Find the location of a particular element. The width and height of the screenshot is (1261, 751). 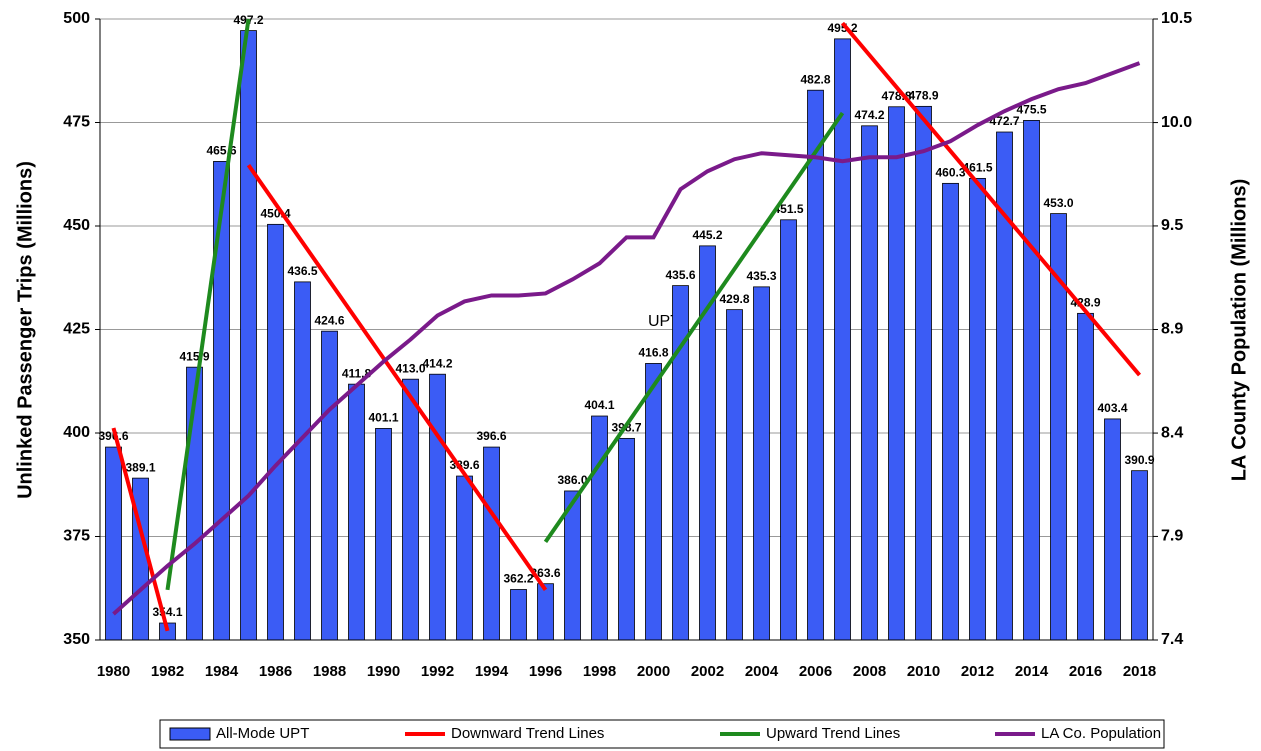

y2-tick-label: 7.9 is located at coordinates (1172, 536).